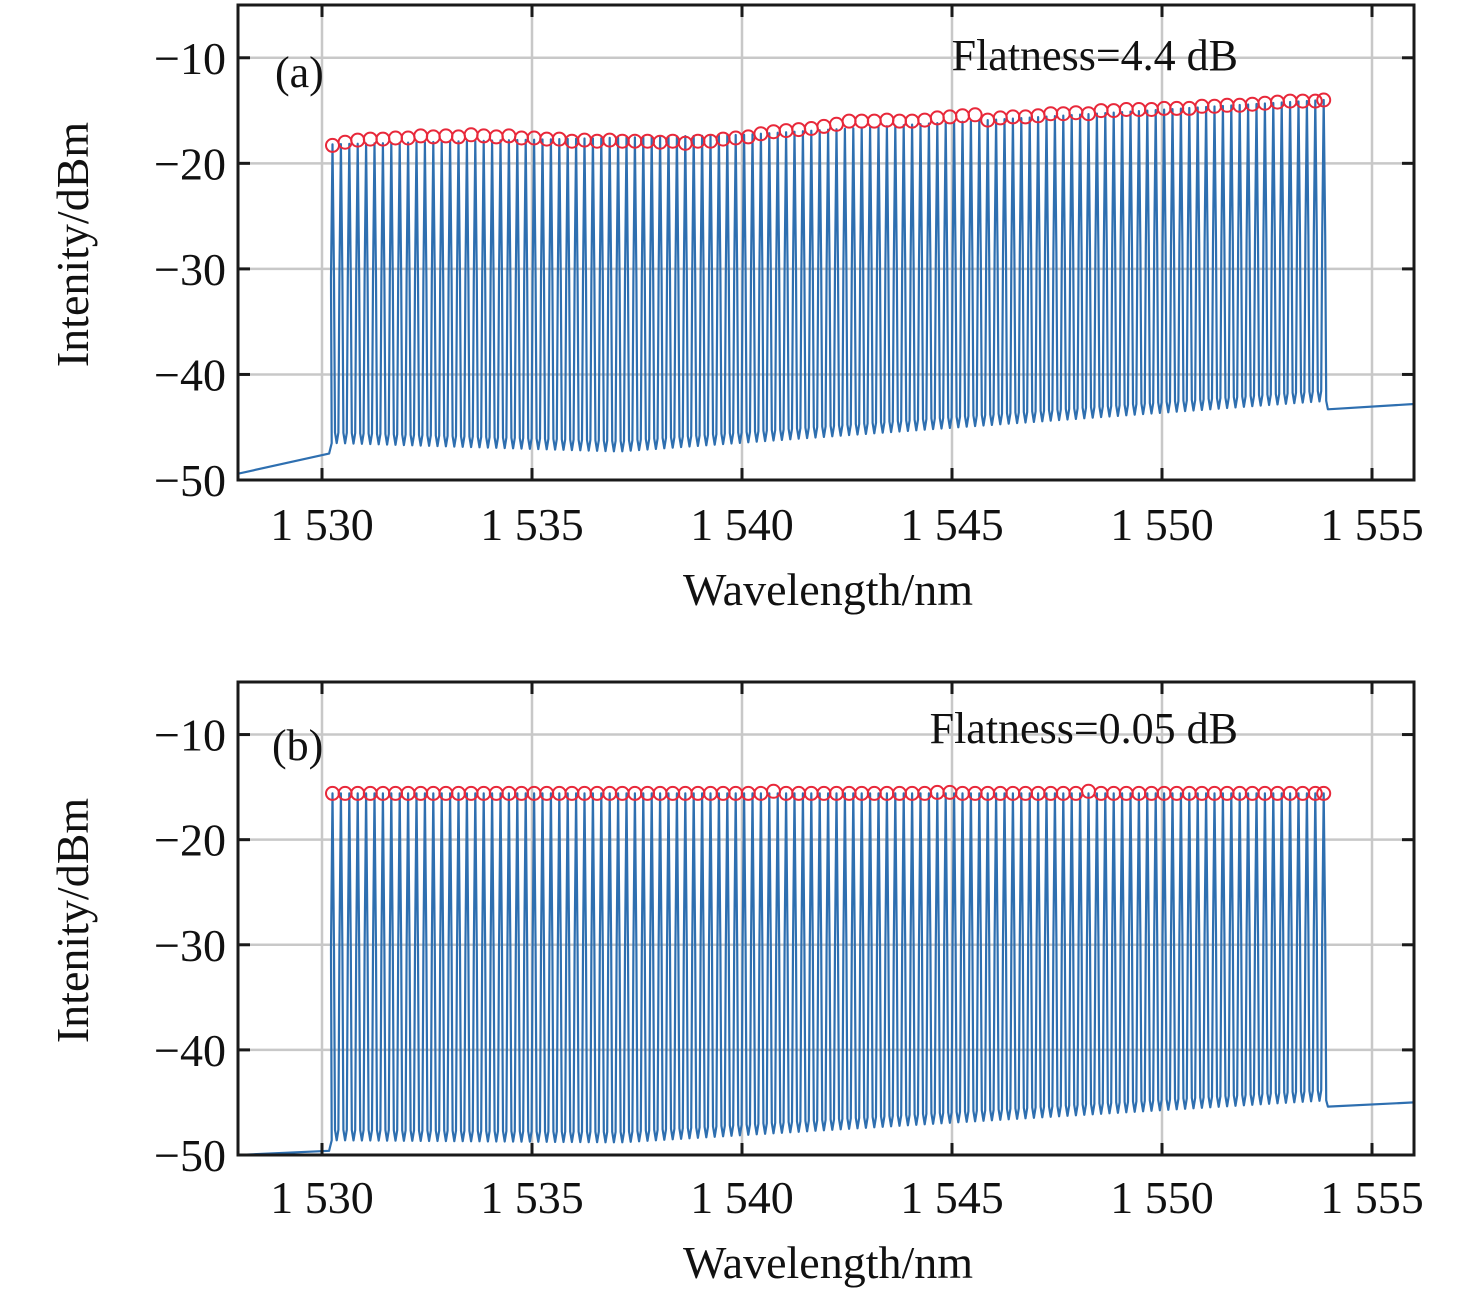 This screenshot has height=1291, width=1476. Describe the element at coordinates (299, 72) in the screenshot. I see `panel-label: (a)` at that location.